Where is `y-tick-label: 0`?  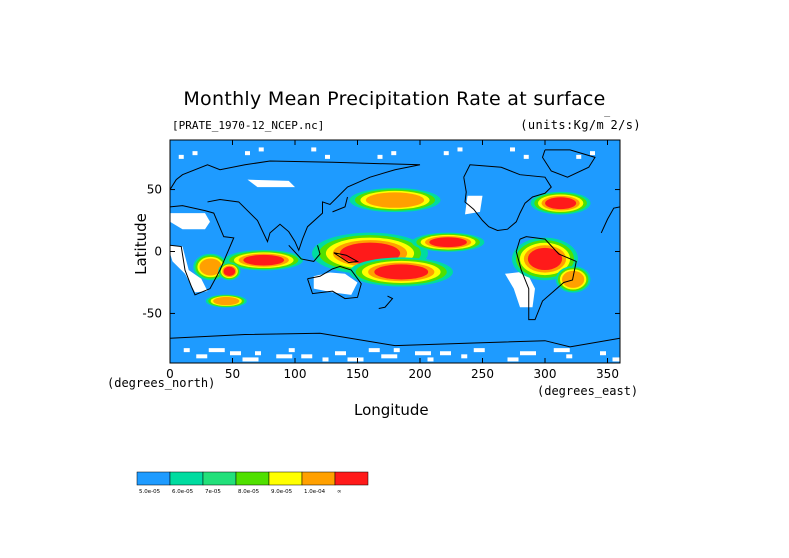
y-tick-label: 0 is located at coordinates (158, 252).